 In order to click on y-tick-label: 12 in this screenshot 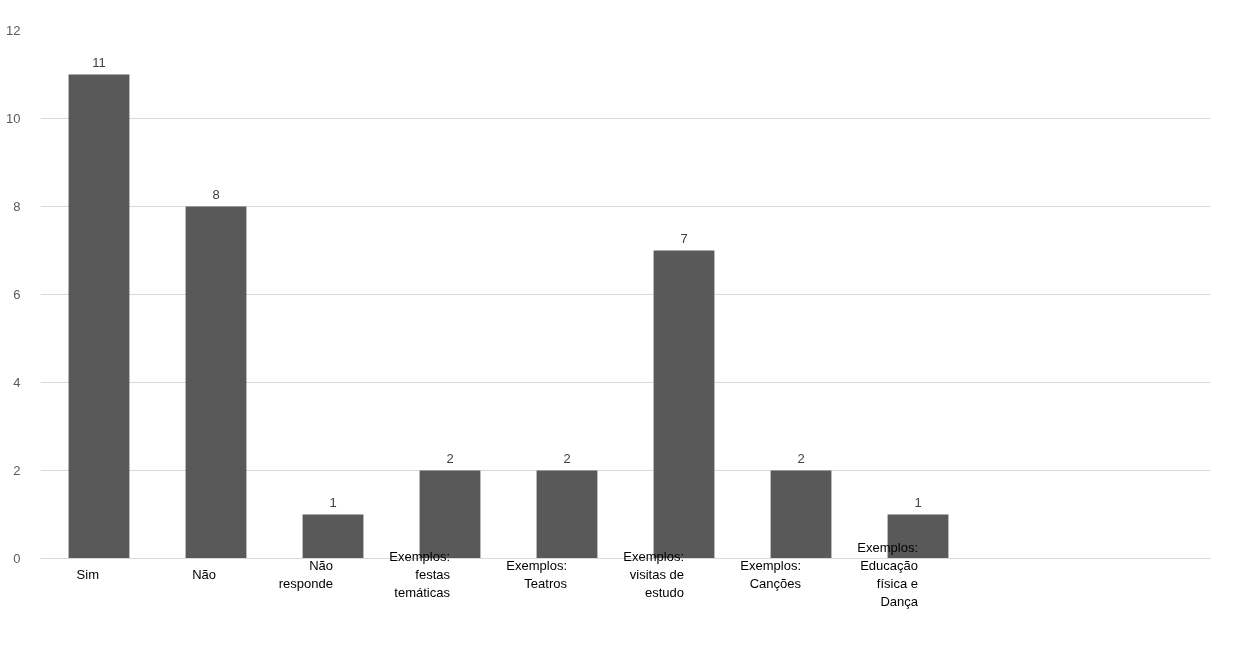, I will do `click(13, 30)`.